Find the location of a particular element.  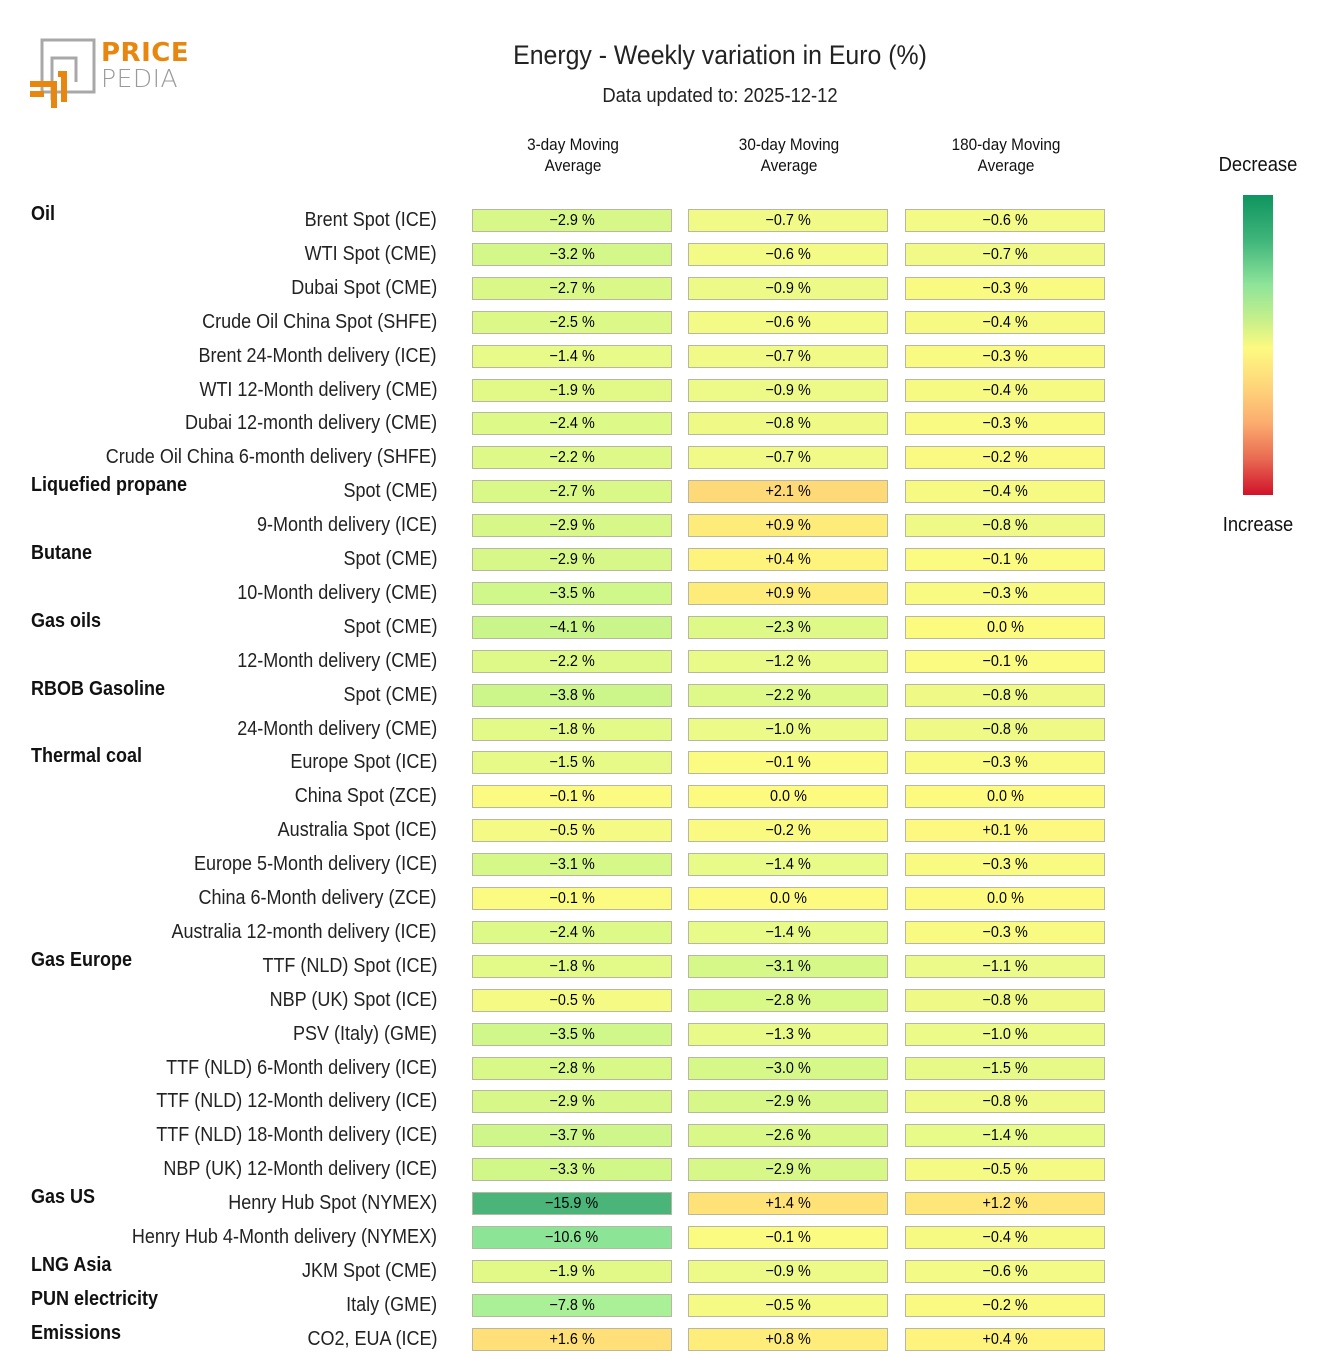

cell-value-label: −15.9 % is located at coordinates (572, 1204).